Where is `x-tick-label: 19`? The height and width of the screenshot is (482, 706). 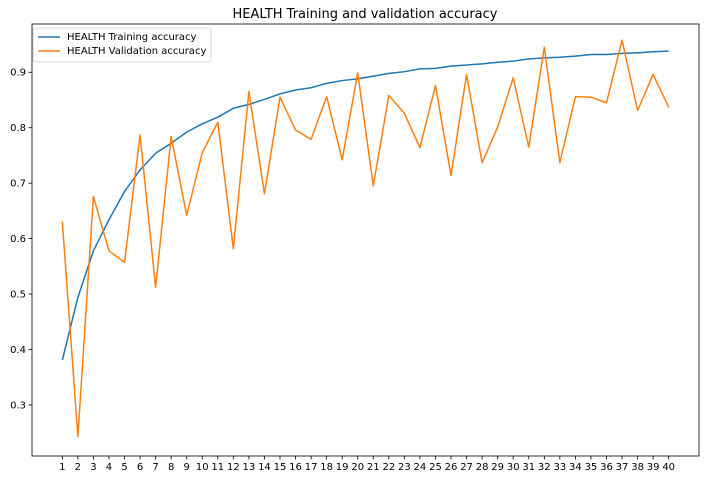
x-tick-label: 19 is located at coordinates (342, 467).